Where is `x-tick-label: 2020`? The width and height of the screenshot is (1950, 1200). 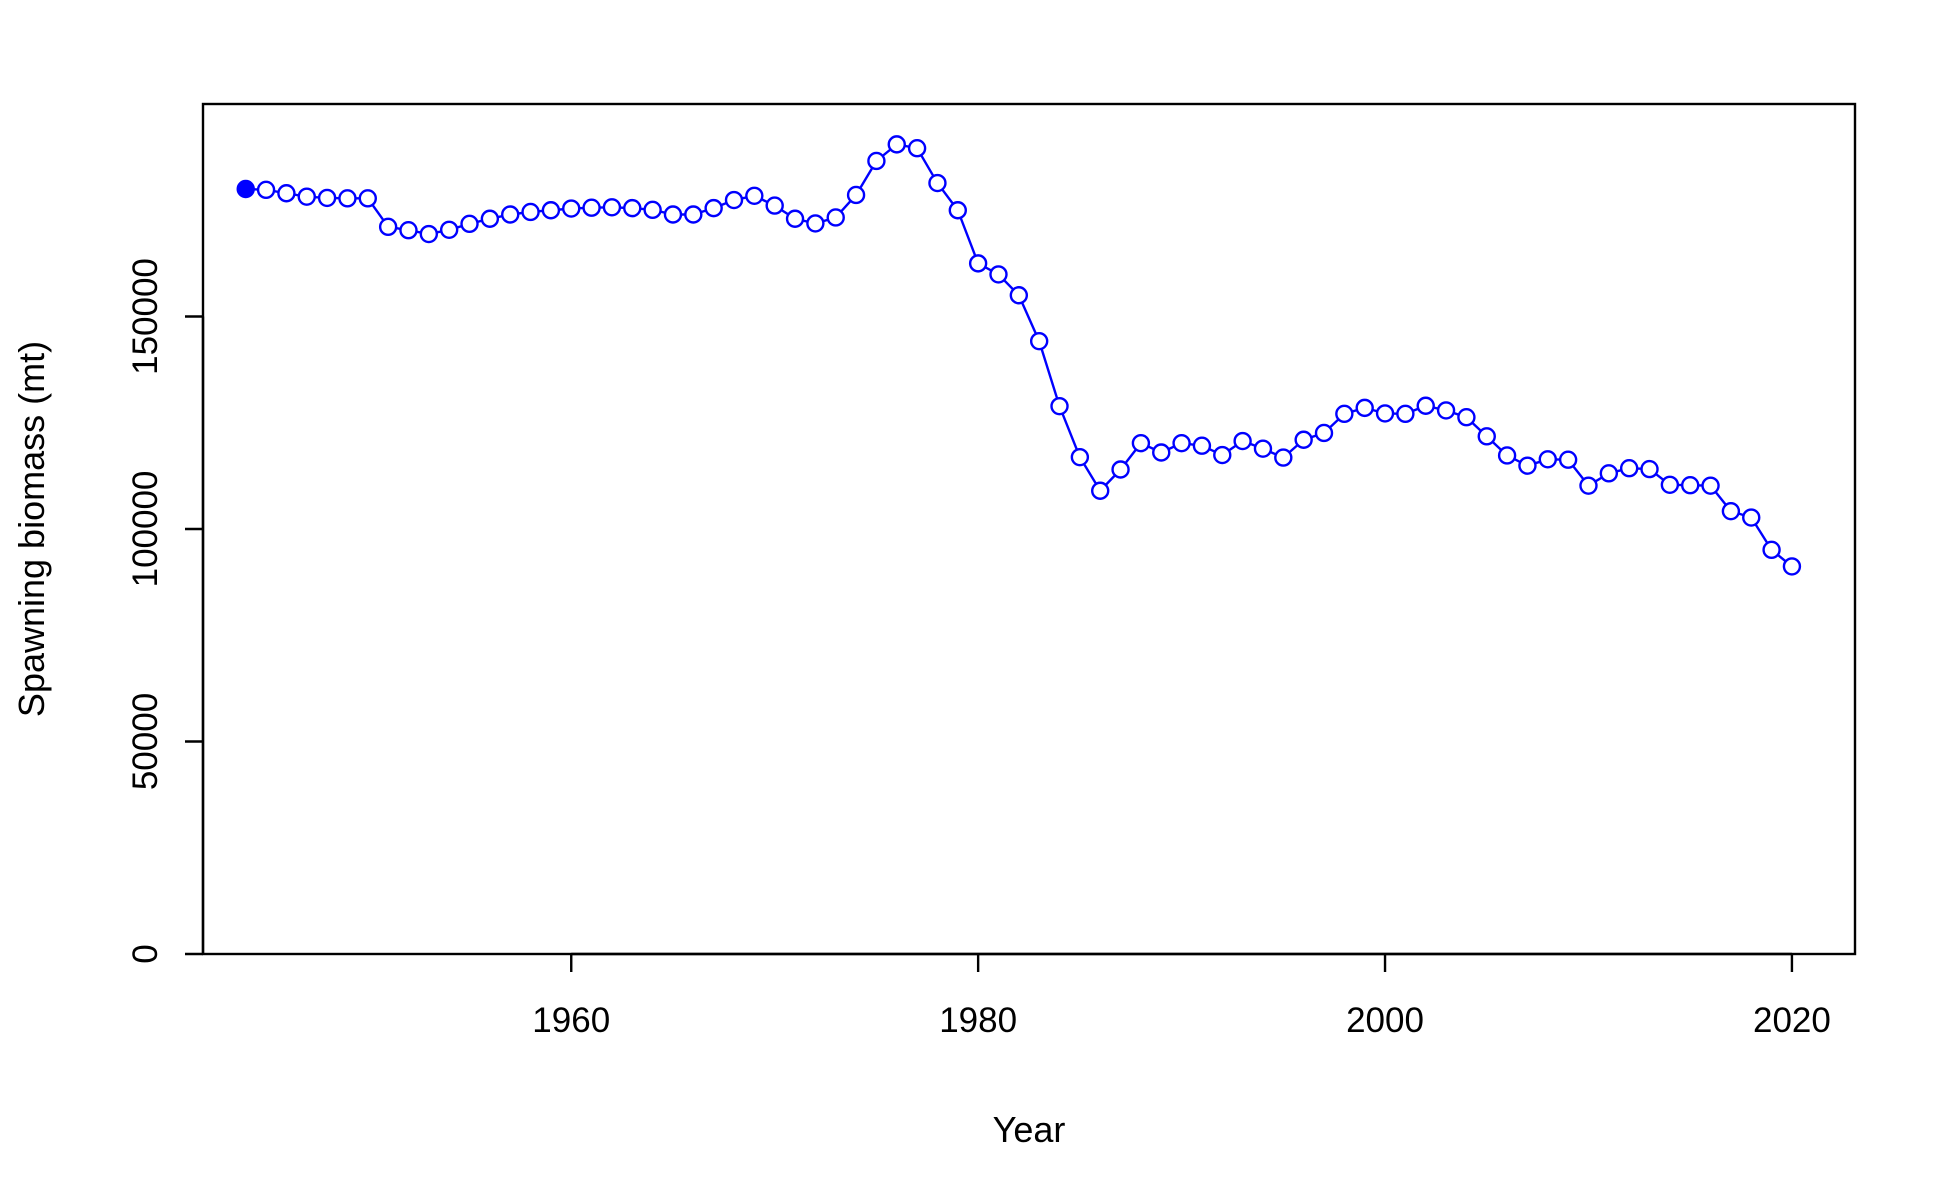
x-tick-label: 2020 is located at coordinates (1792, 1020).